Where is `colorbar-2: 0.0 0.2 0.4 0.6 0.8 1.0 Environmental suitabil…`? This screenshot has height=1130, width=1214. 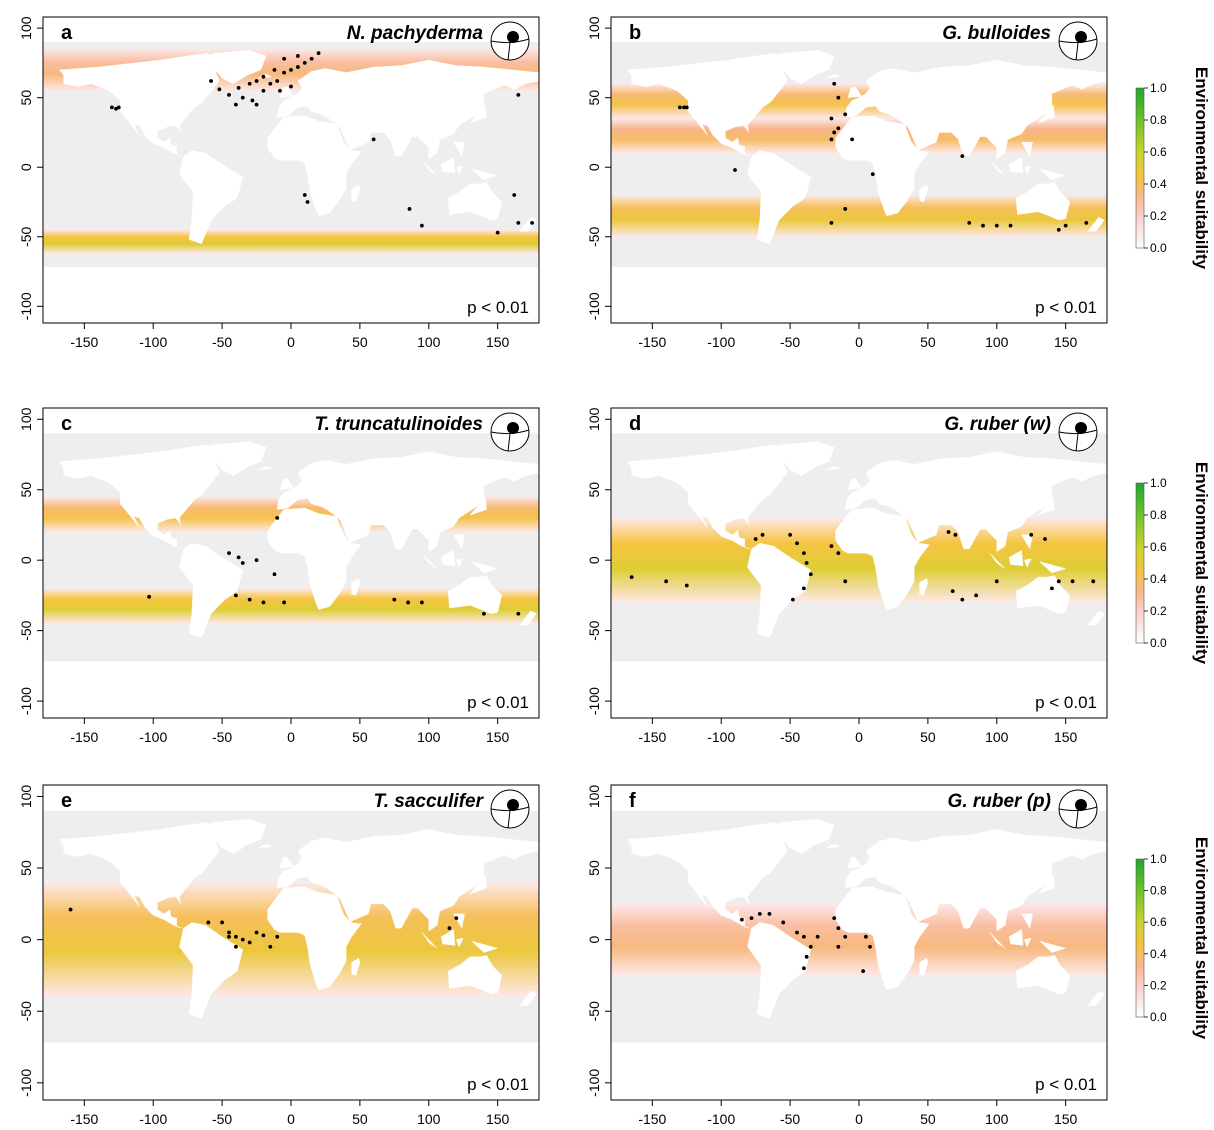
colorbar-2: 0.0 0.2 0.4 0.6 0.8 1.0 Environmental suitabil… is located at coordinates (1173, 563).